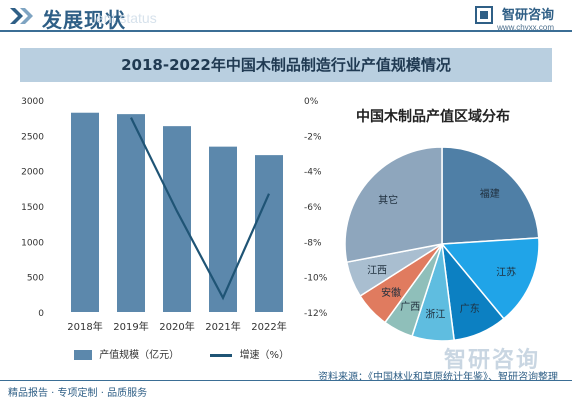 The width and height of the screenshot is (572, 400). Describe the element at coordinates (32, 208) in the screenshot. I see `y-left-tick-label: 1500` at that location.